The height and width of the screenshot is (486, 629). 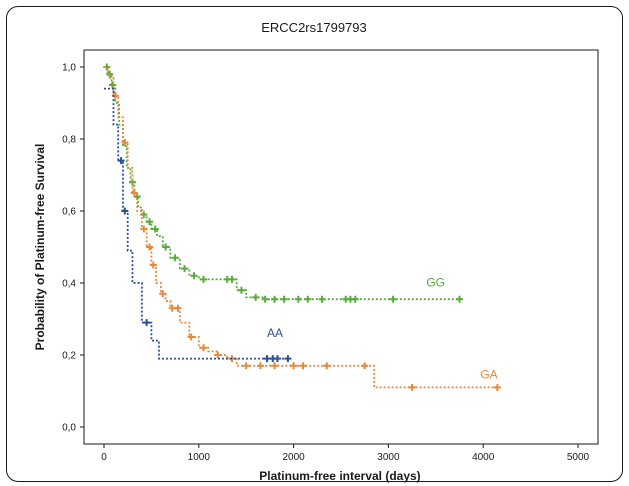 I want to click on x-tick-label: 2000, so click(x=293, y=457).